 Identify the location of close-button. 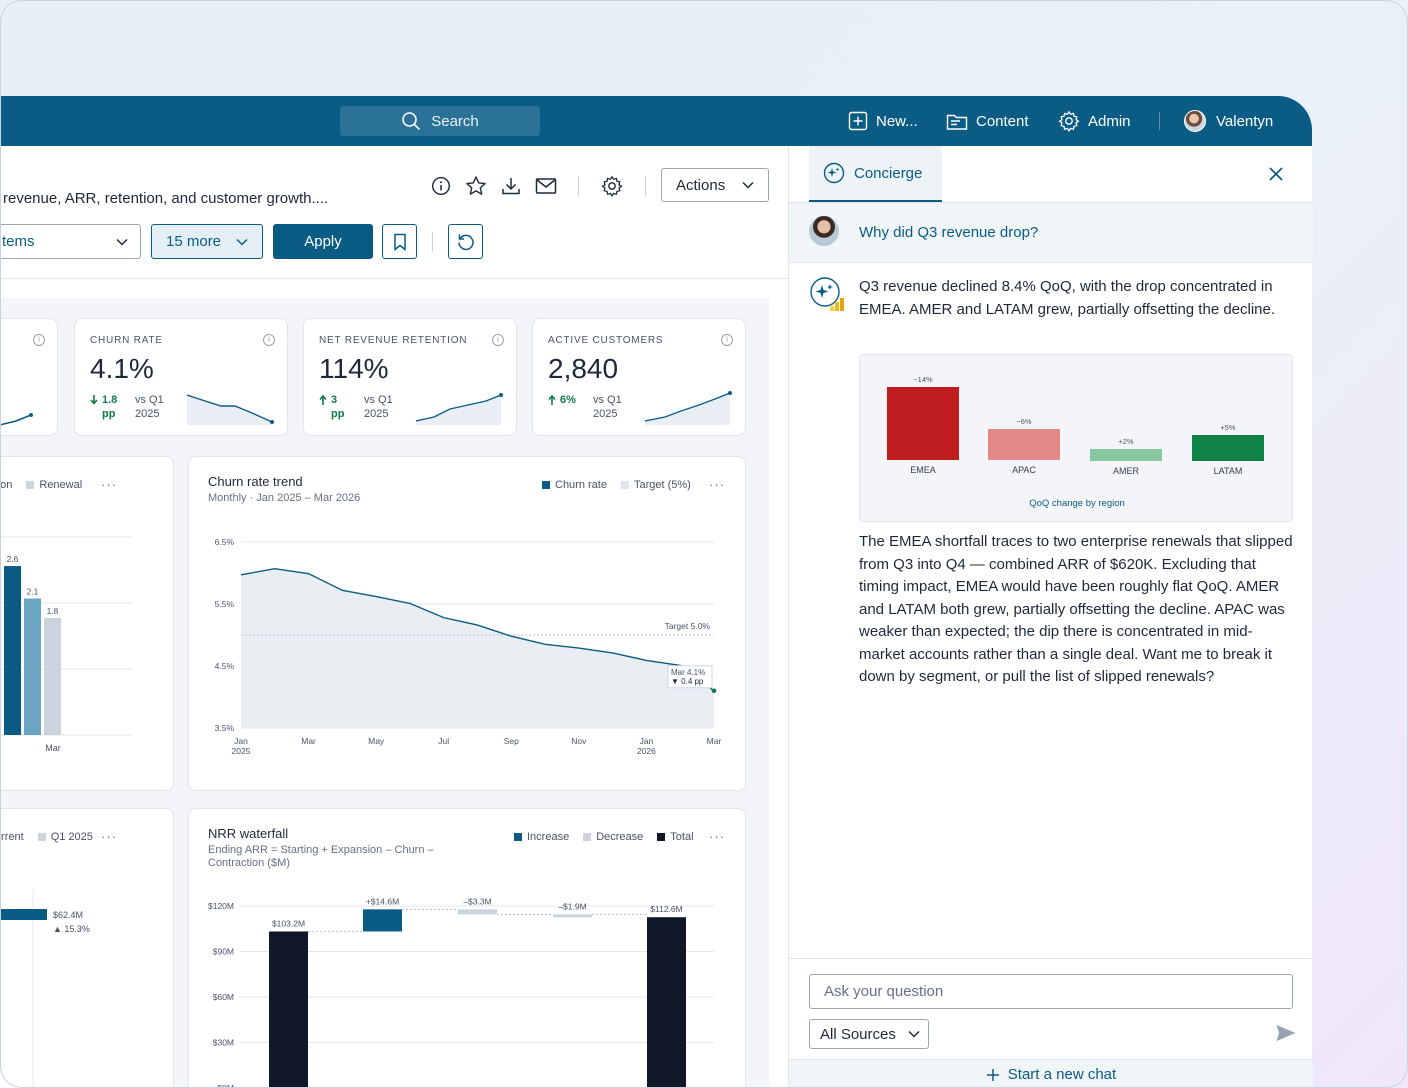
(1276, 174).